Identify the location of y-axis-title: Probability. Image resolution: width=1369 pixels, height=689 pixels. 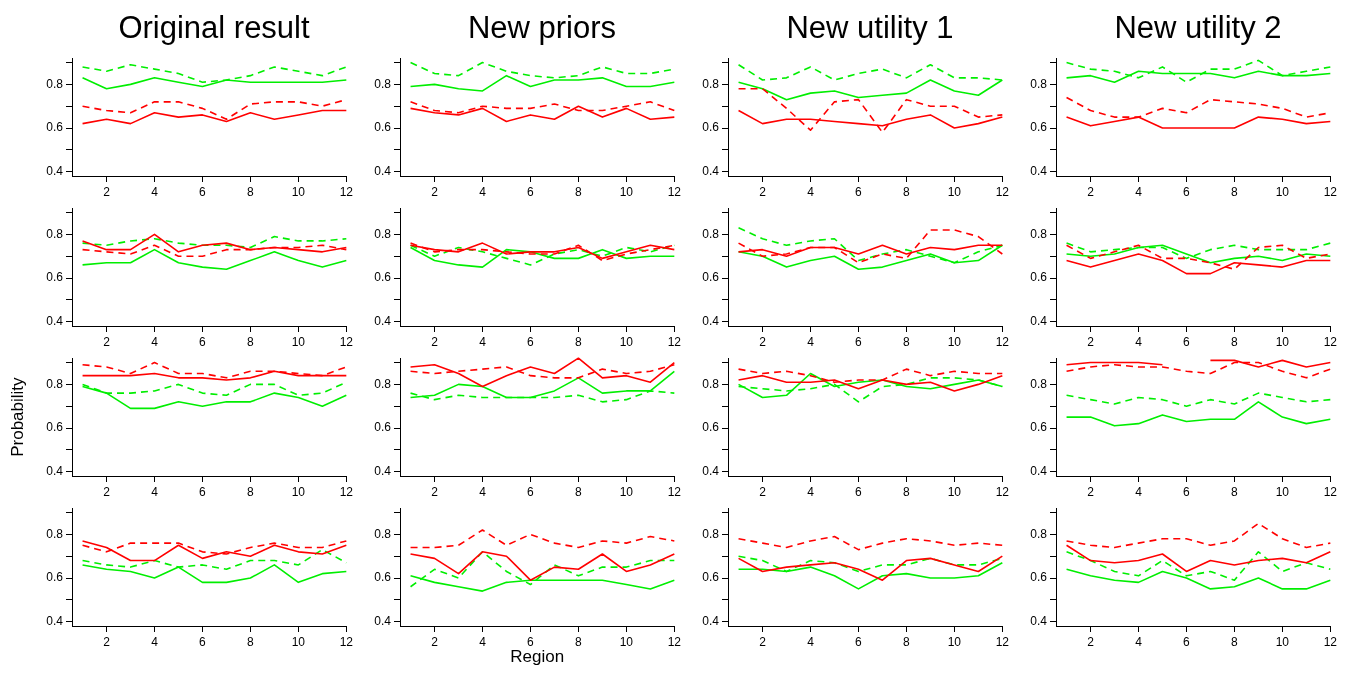
(17, 416).